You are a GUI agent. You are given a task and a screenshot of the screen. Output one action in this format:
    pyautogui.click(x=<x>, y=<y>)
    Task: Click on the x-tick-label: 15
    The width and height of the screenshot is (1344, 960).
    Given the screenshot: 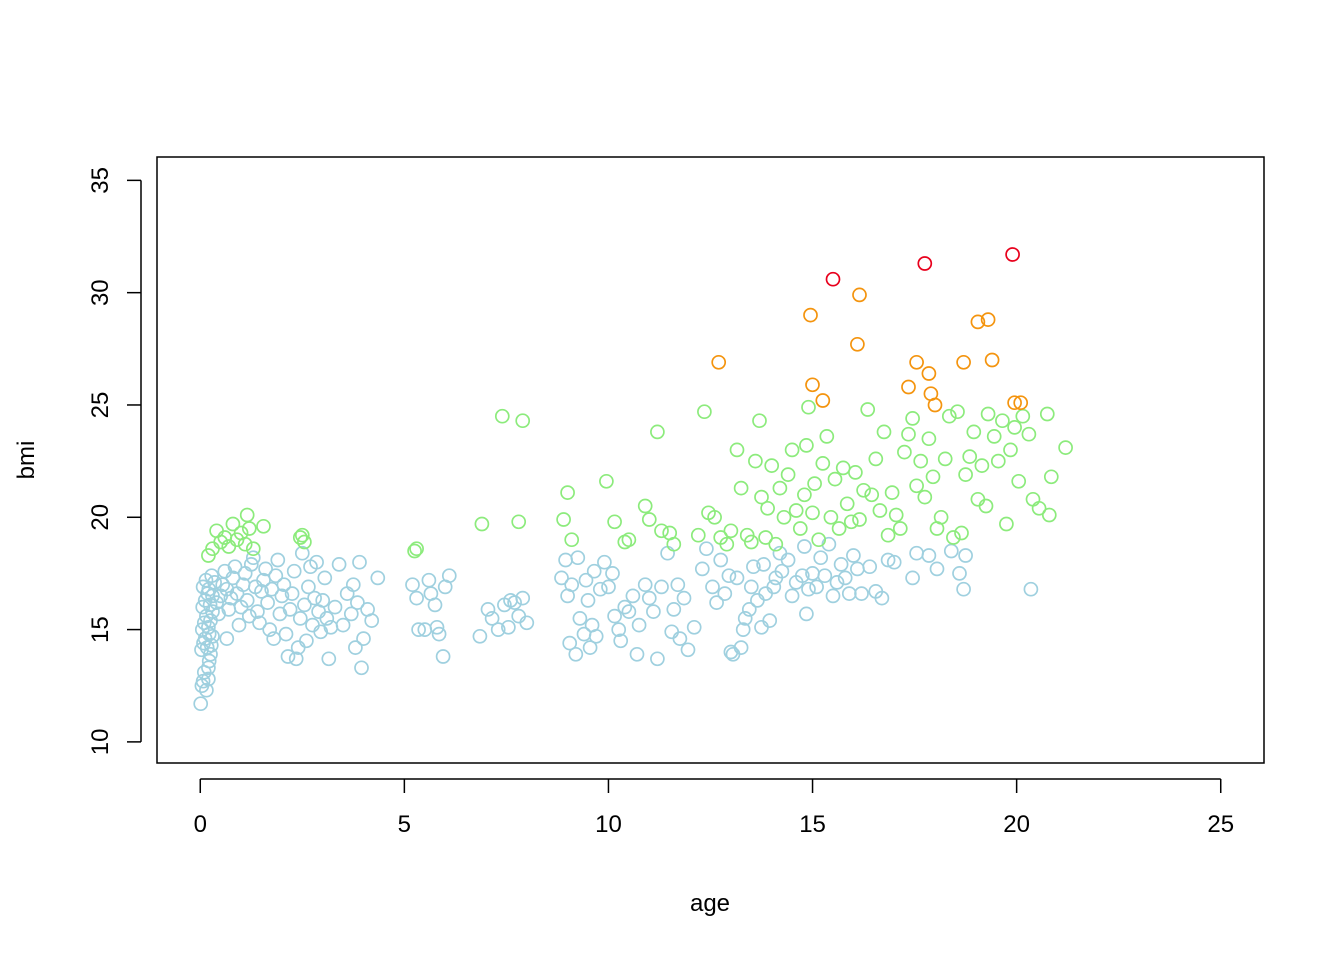 What is the action you would take?
    pyautogui.click(x=812, y=824)
    